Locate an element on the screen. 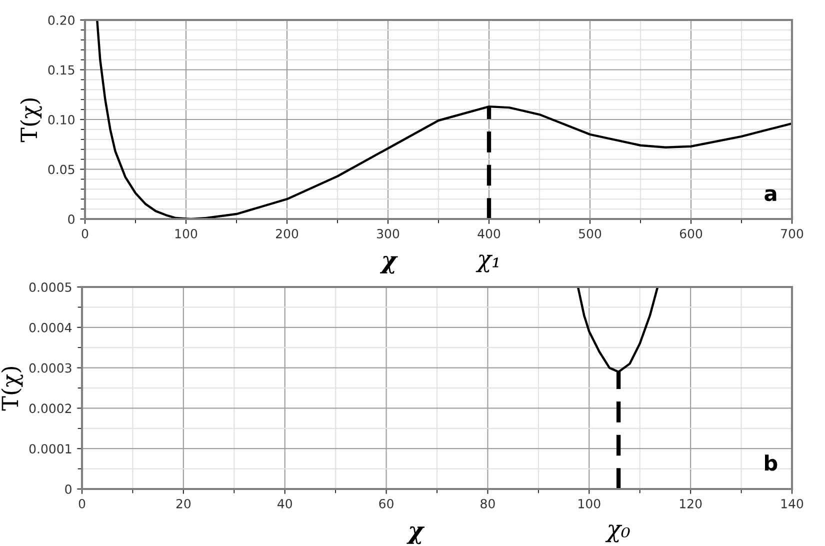 The image size is (825, 546). annotation: b is located at coordinates (771, 462).